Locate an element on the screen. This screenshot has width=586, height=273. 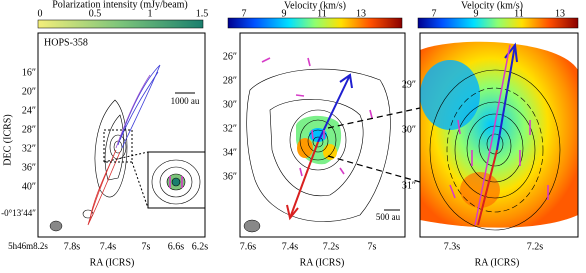
y-tick-label: 34″ is located at coordinates (230, 152).